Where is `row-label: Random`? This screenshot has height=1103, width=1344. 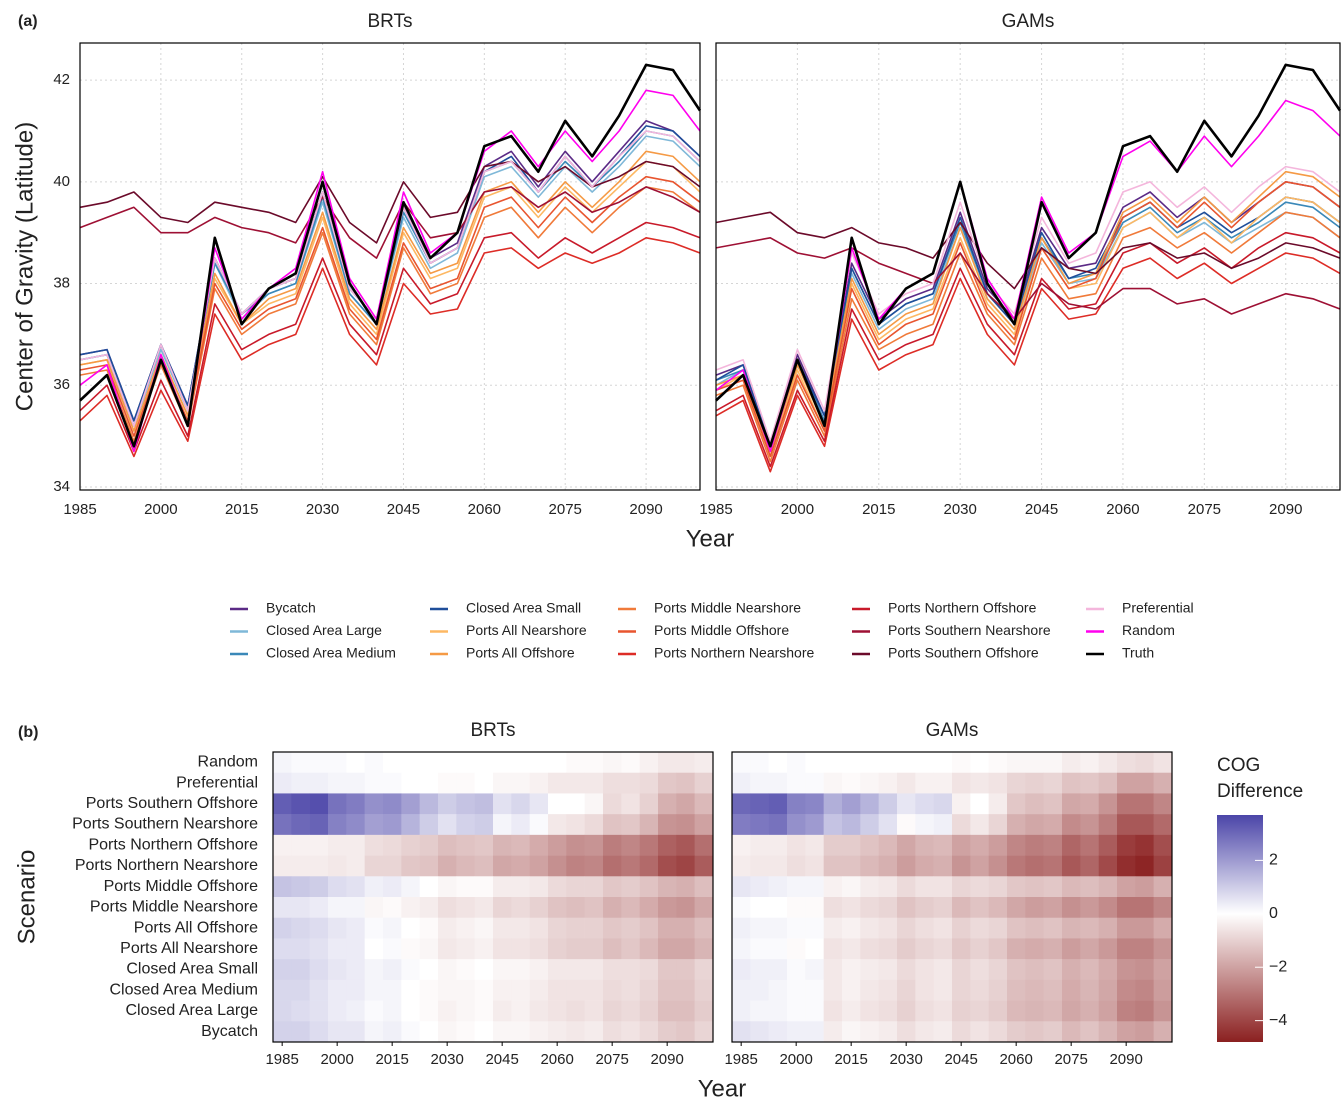
row-label: Random is located at coordinates (228, 762).